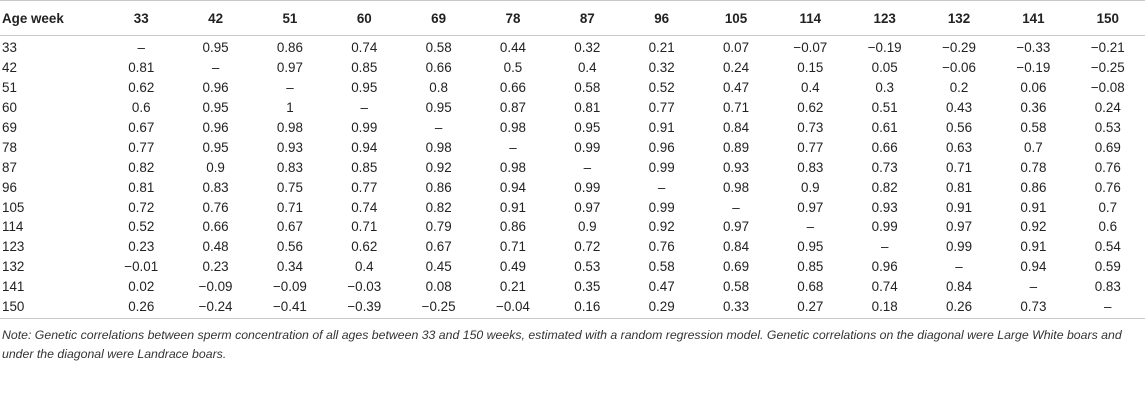  Describe the element at coordinates (290, 108) in the screenshot. I see `table-cell: 1` at that location.